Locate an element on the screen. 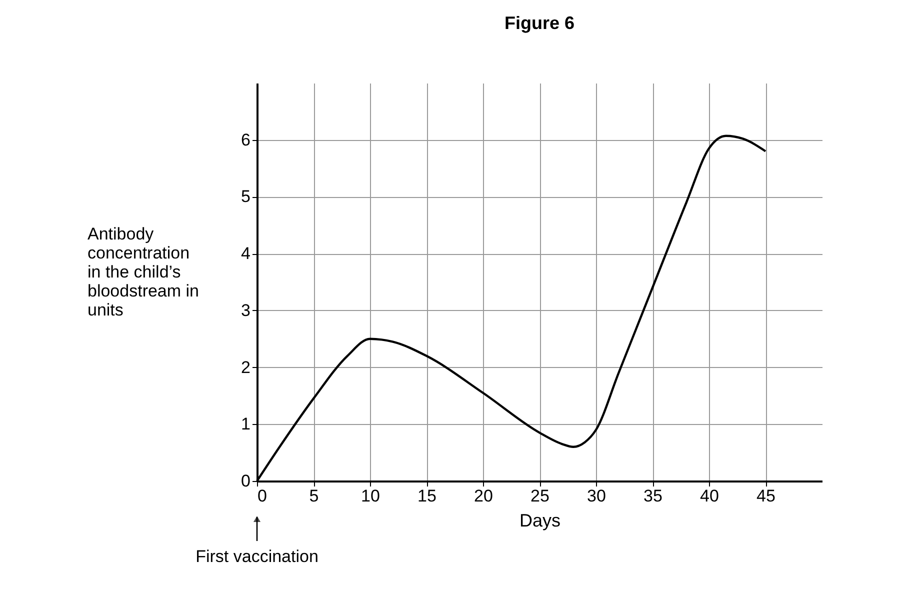  x-tick-label: 0 is located at coordinates (262, 496).